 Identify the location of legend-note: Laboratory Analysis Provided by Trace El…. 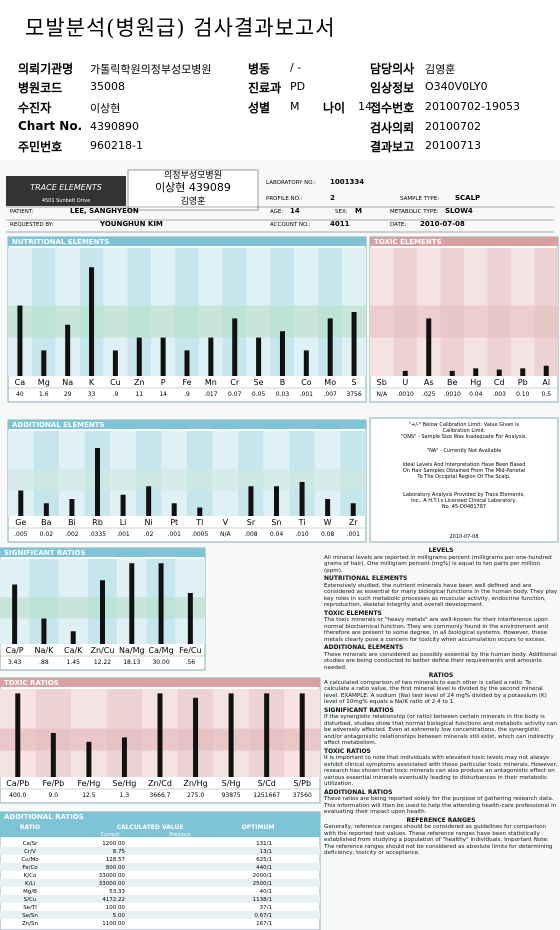
(464, 501).